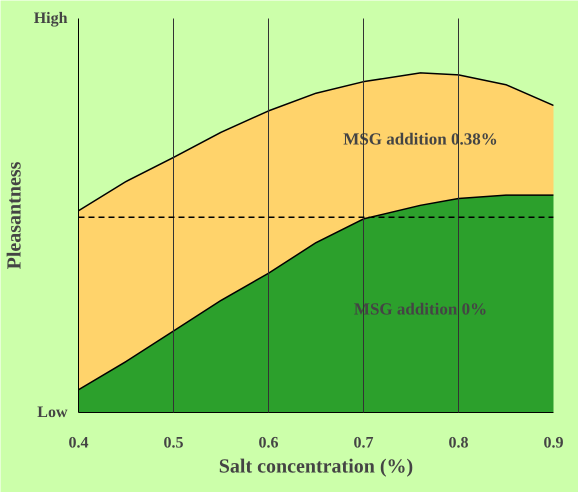 This screenshot has width=578, height=492. Describe the element at coordinates (458, 443) in the screenshot. I see `x-tick-label: 0.8` at that location.